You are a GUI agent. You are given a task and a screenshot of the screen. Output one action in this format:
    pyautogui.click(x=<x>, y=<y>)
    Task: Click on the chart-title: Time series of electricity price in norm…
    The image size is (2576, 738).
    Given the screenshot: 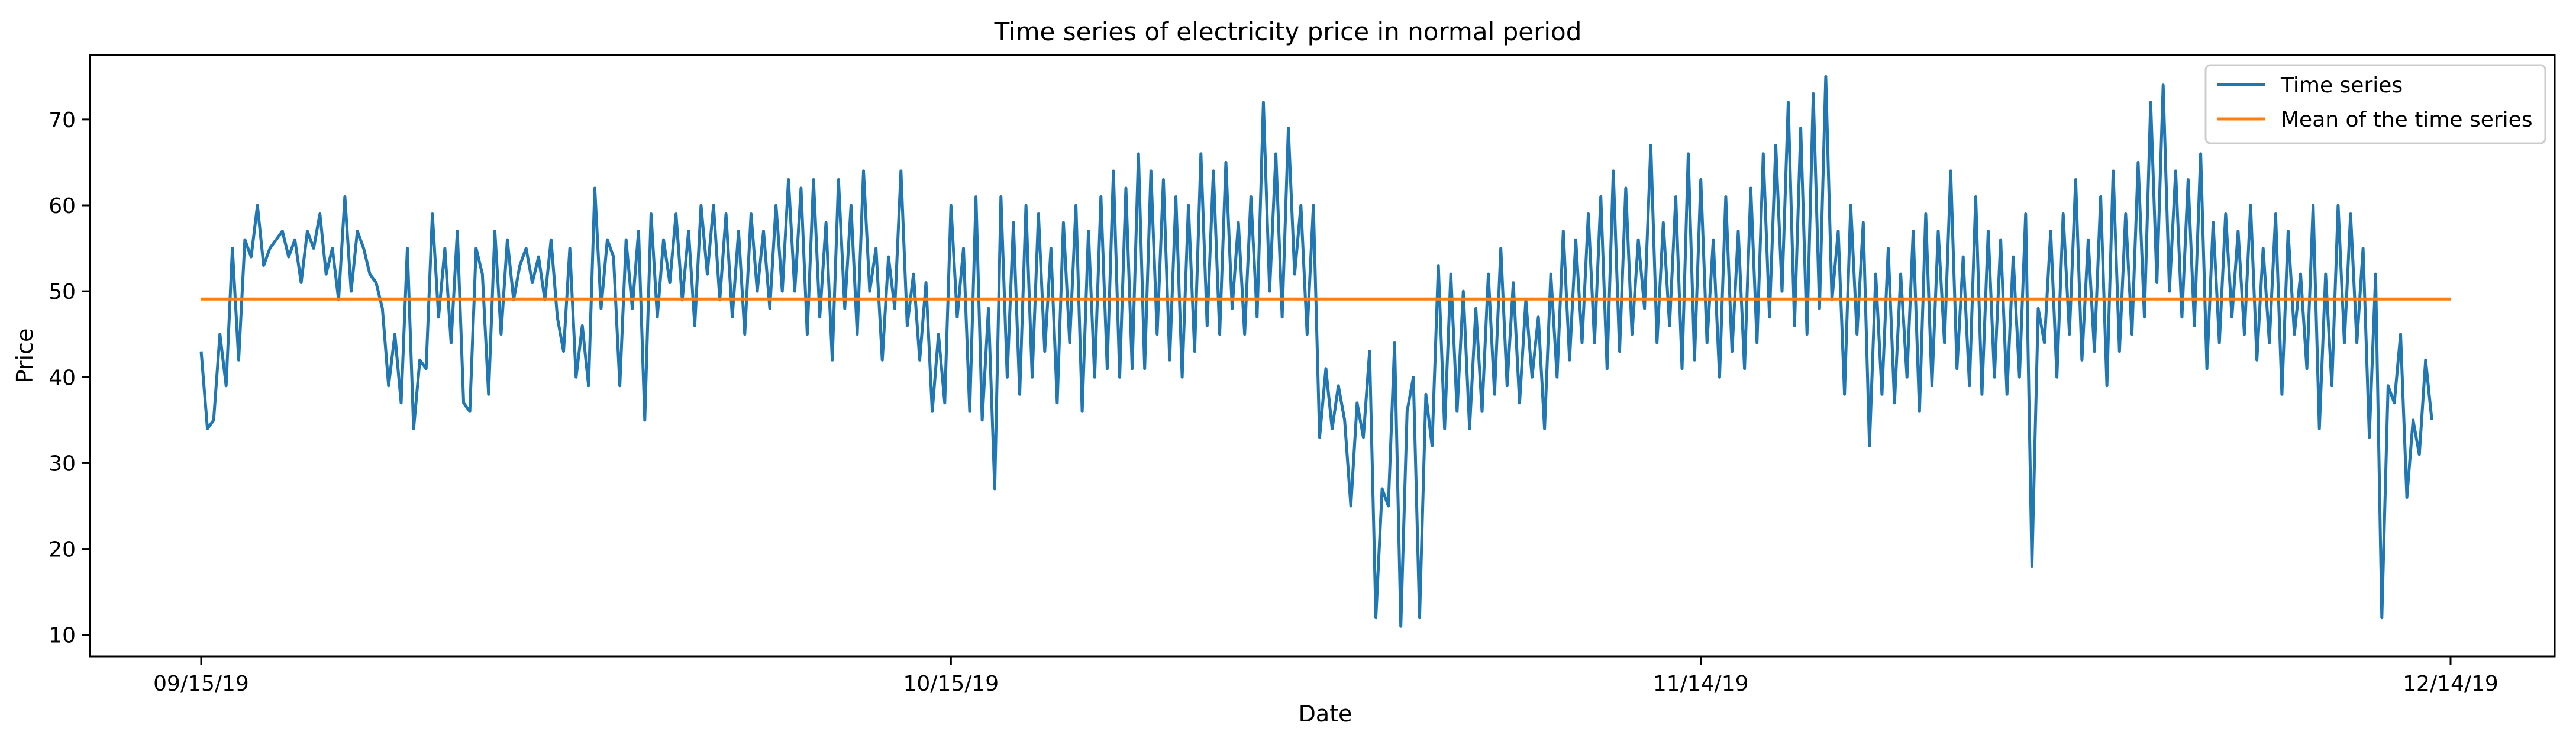 What is the action you would take?
    pyautogui.click(x=1288, y=31)
    